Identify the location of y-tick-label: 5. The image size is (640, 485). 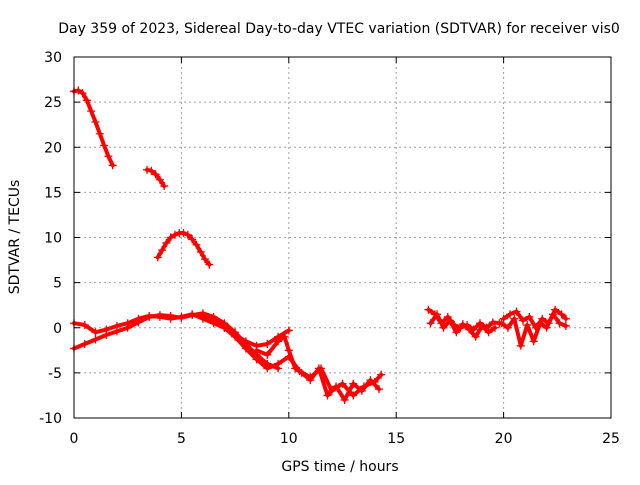
(57, 284).